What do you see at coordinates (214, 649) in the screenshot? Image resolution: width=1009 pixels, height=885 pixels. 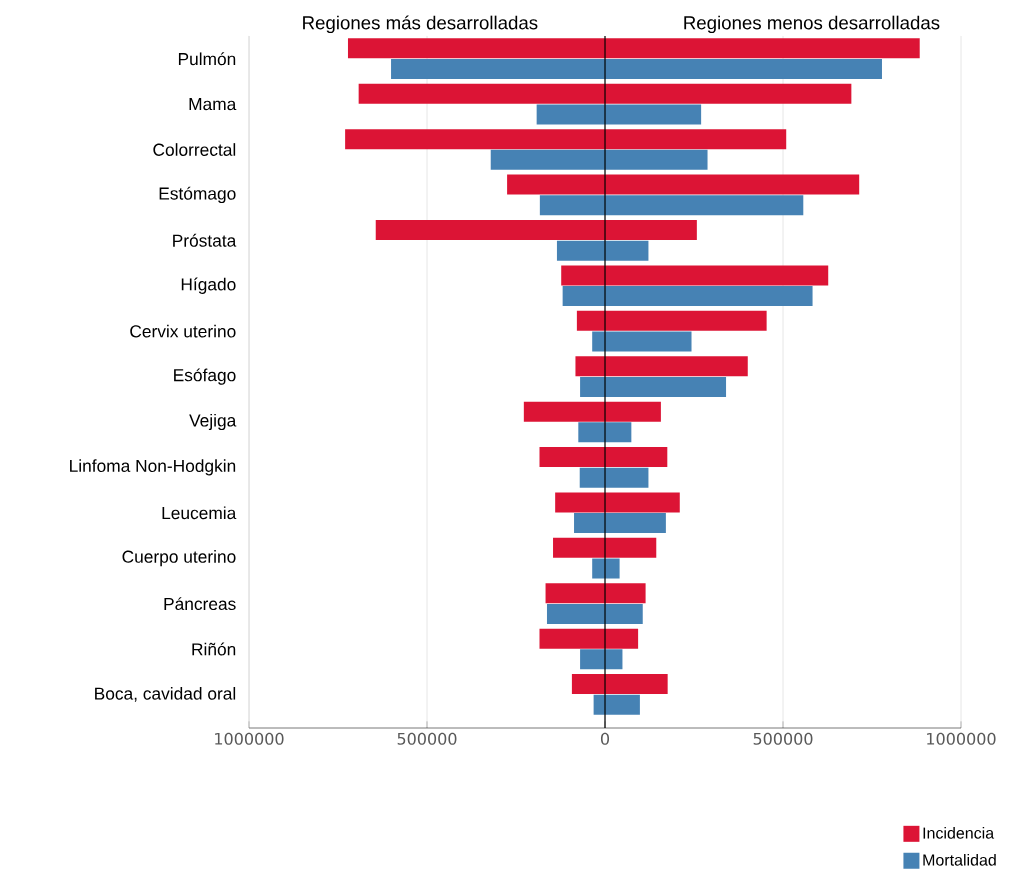 I see `y-tick-label: Riñón` at bounding box center [214, 649].